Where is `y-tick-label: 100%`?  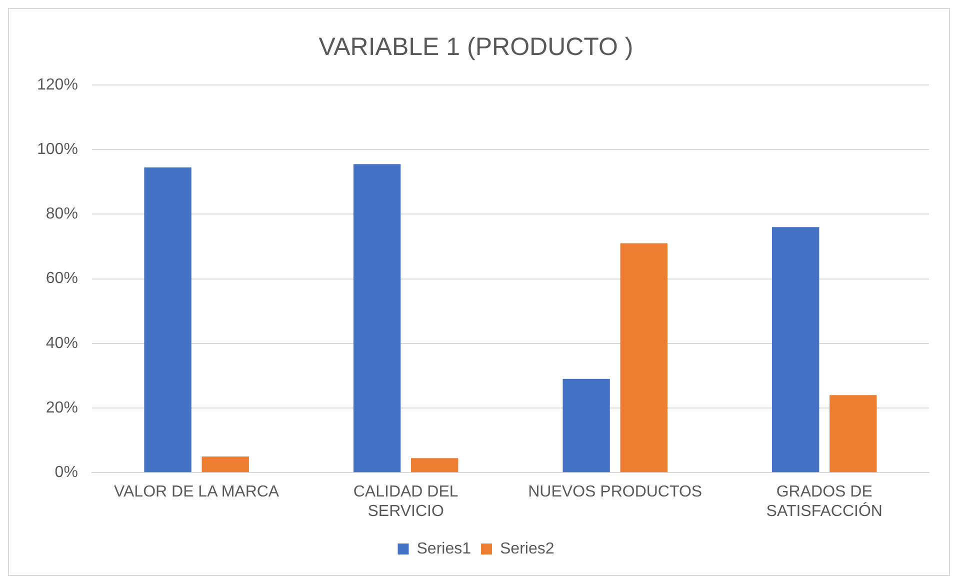
y-tick-label: 100% is located at coordinates (57, 149).